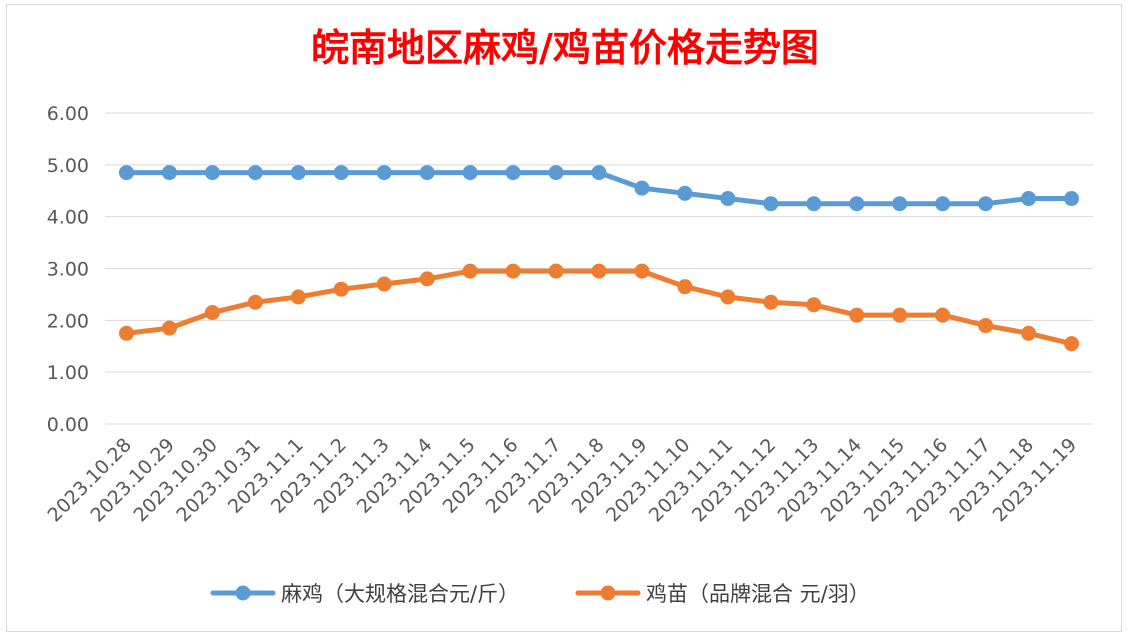 The image size is (1130, 638). I want to click on legend-item: 鸡苗（品牌混合 元/羽）, so click(722, 594).